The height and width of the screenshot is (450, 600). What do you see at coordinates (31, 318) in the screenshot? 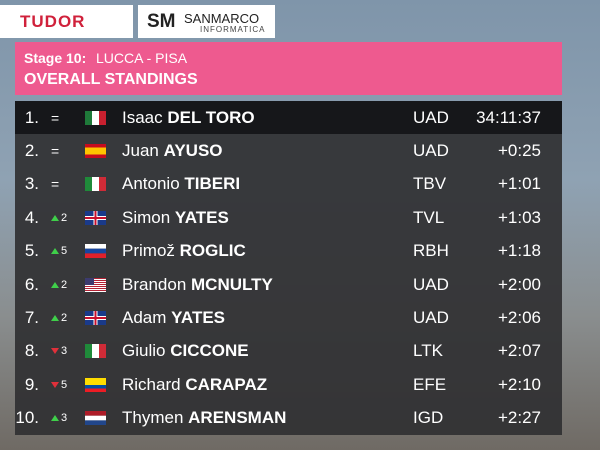
I see `rank: 7.` at bounding box center [31, 318].